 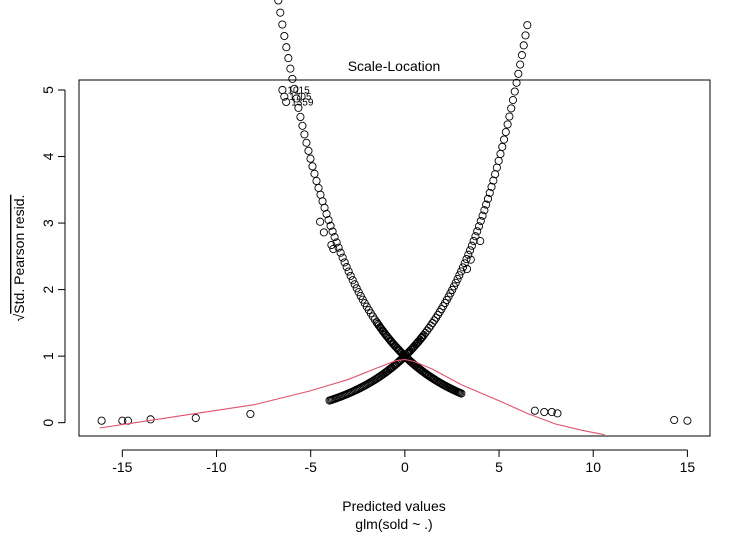 What do you see at coordinates (394, 506) in the screenshot?
I see `x-axis-title: Predicted values` at bounding box center [394, 506].